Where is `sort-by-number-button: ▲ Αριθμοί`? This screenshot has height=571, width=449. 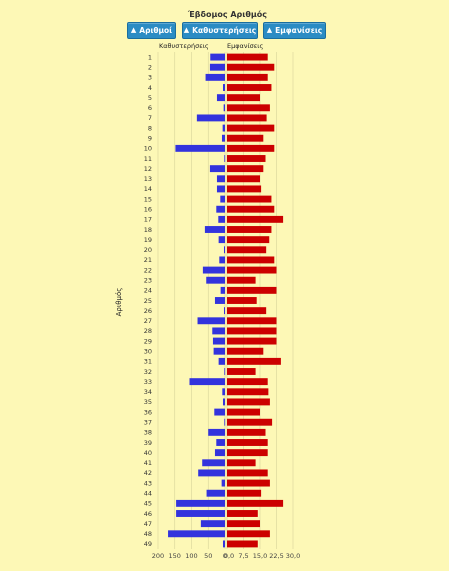
sort-by-number-button: ▲ Αριθμοί is located at coordinates (151, 30).